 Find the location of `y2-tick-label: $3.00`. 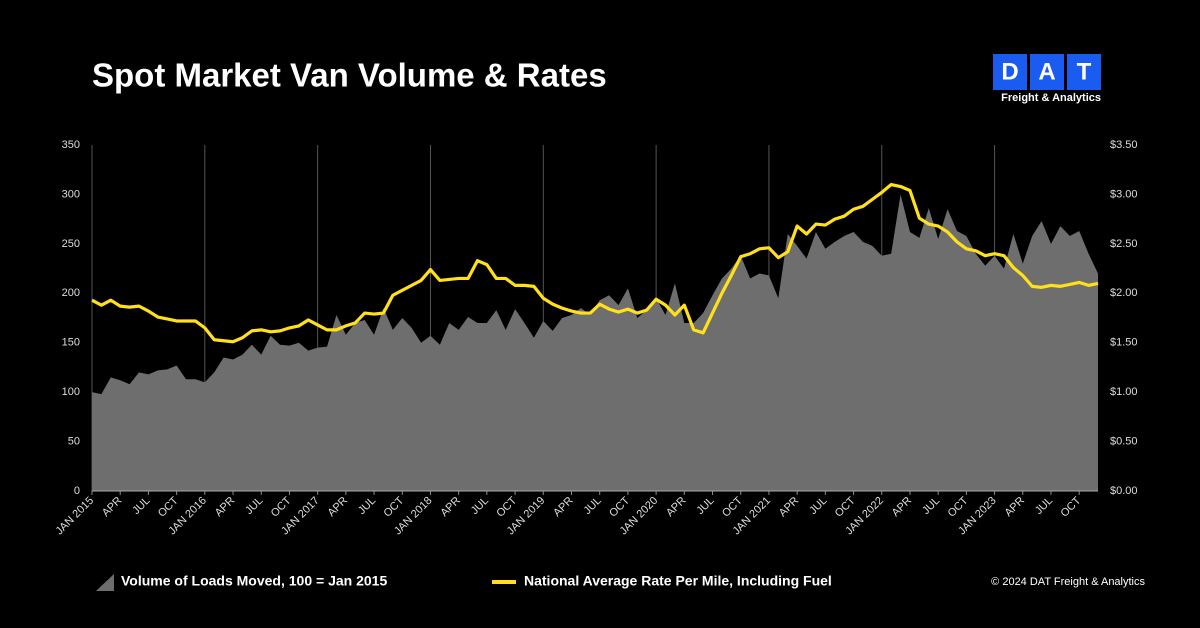

y2-tick-label: $3.00 is located at coordinates (1124, 194).